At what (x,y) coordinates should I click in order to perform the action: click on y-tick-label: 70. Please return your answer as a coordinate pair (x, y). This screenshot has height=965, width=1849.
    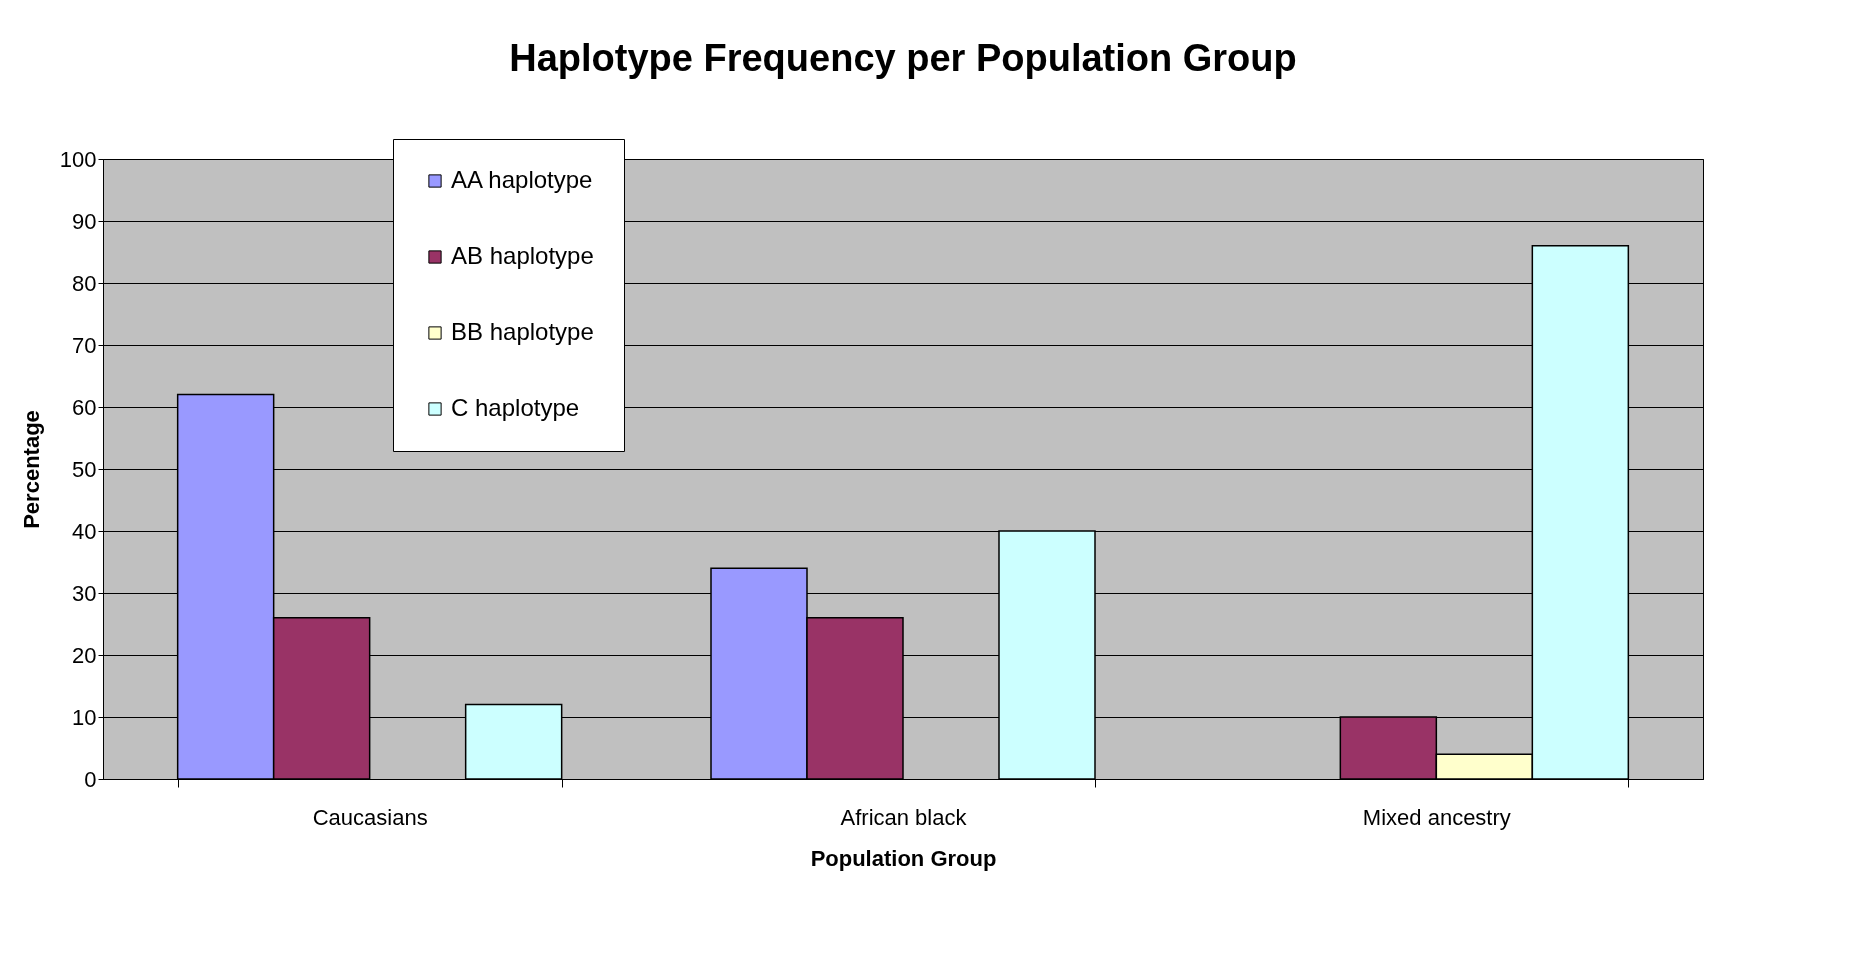
    Looking at the image, I should click on (84, 345).